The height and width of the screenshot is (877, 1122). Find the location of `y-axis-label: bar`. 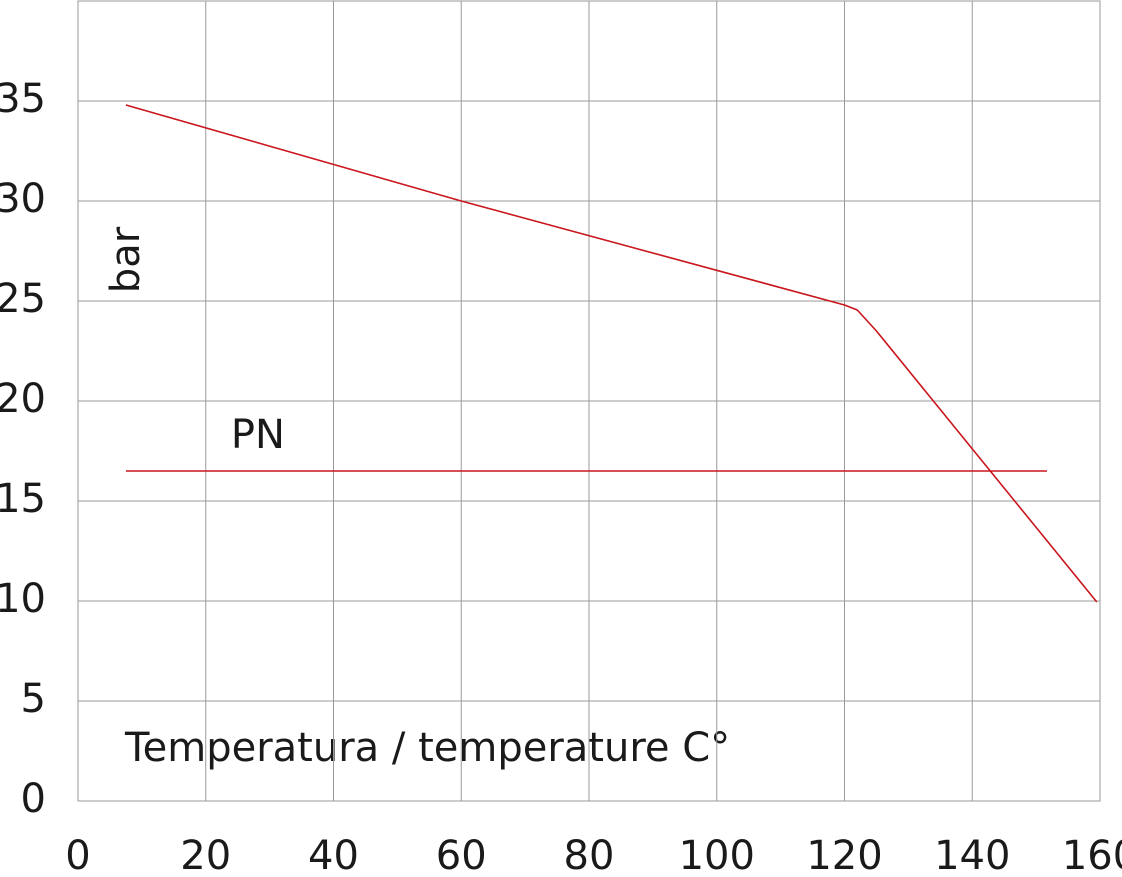

y-axis-label: bar is located at coordinates (126, 259).